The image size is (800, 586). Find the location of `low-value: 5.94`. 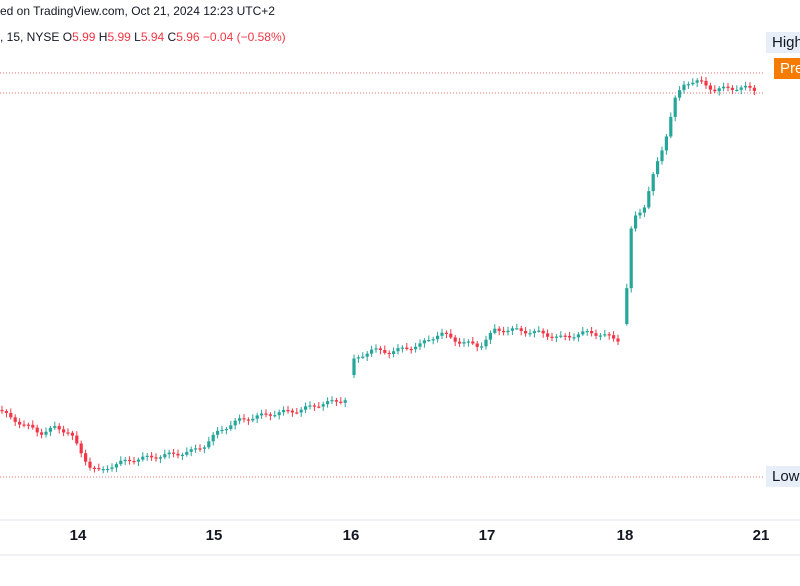

low-value: 5.94 is located at coordinates (152, 37).